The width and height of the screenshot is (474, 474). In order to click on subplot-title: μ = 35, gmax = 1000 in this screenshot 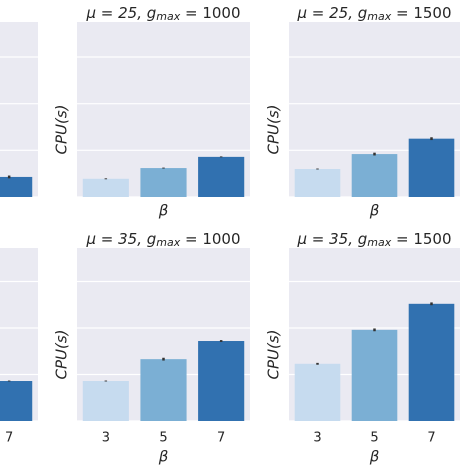, I will do `click(162, 240)`.